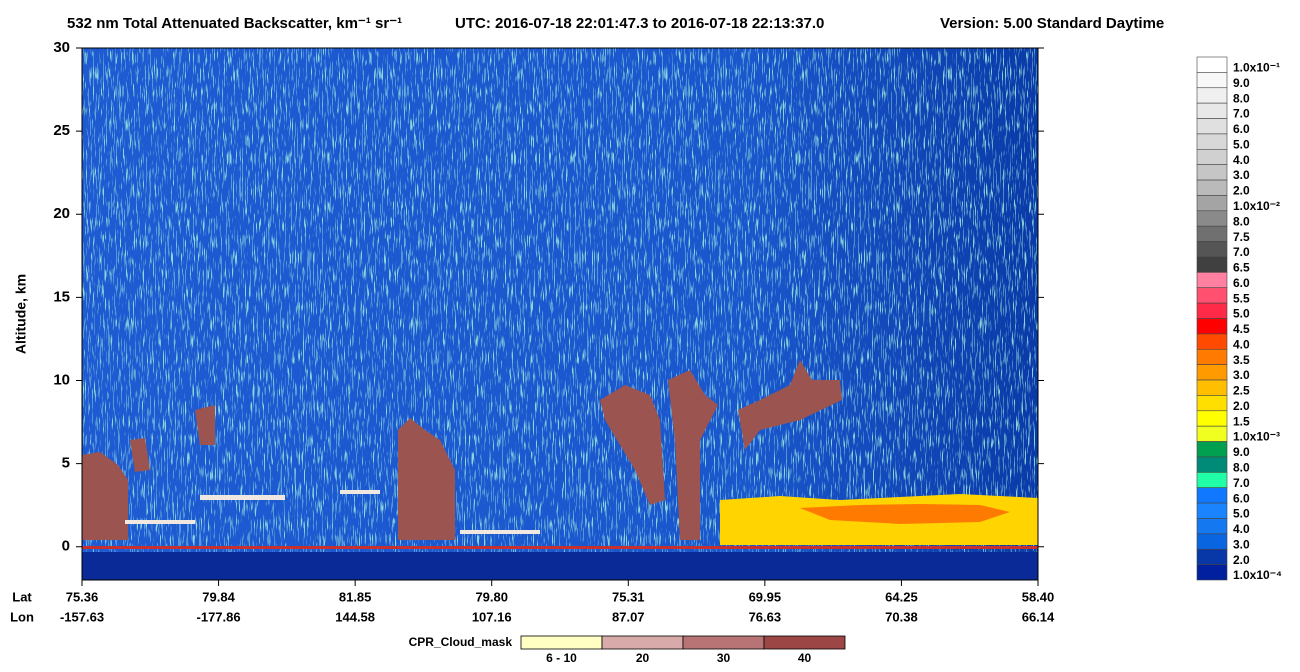 Image resolution: width=1300 pixels, height=672 pixels. What do you see at coordinates (22, 596) in the screenshot?
I see `x-row-name: Lat` at bounding box center [22, 596].